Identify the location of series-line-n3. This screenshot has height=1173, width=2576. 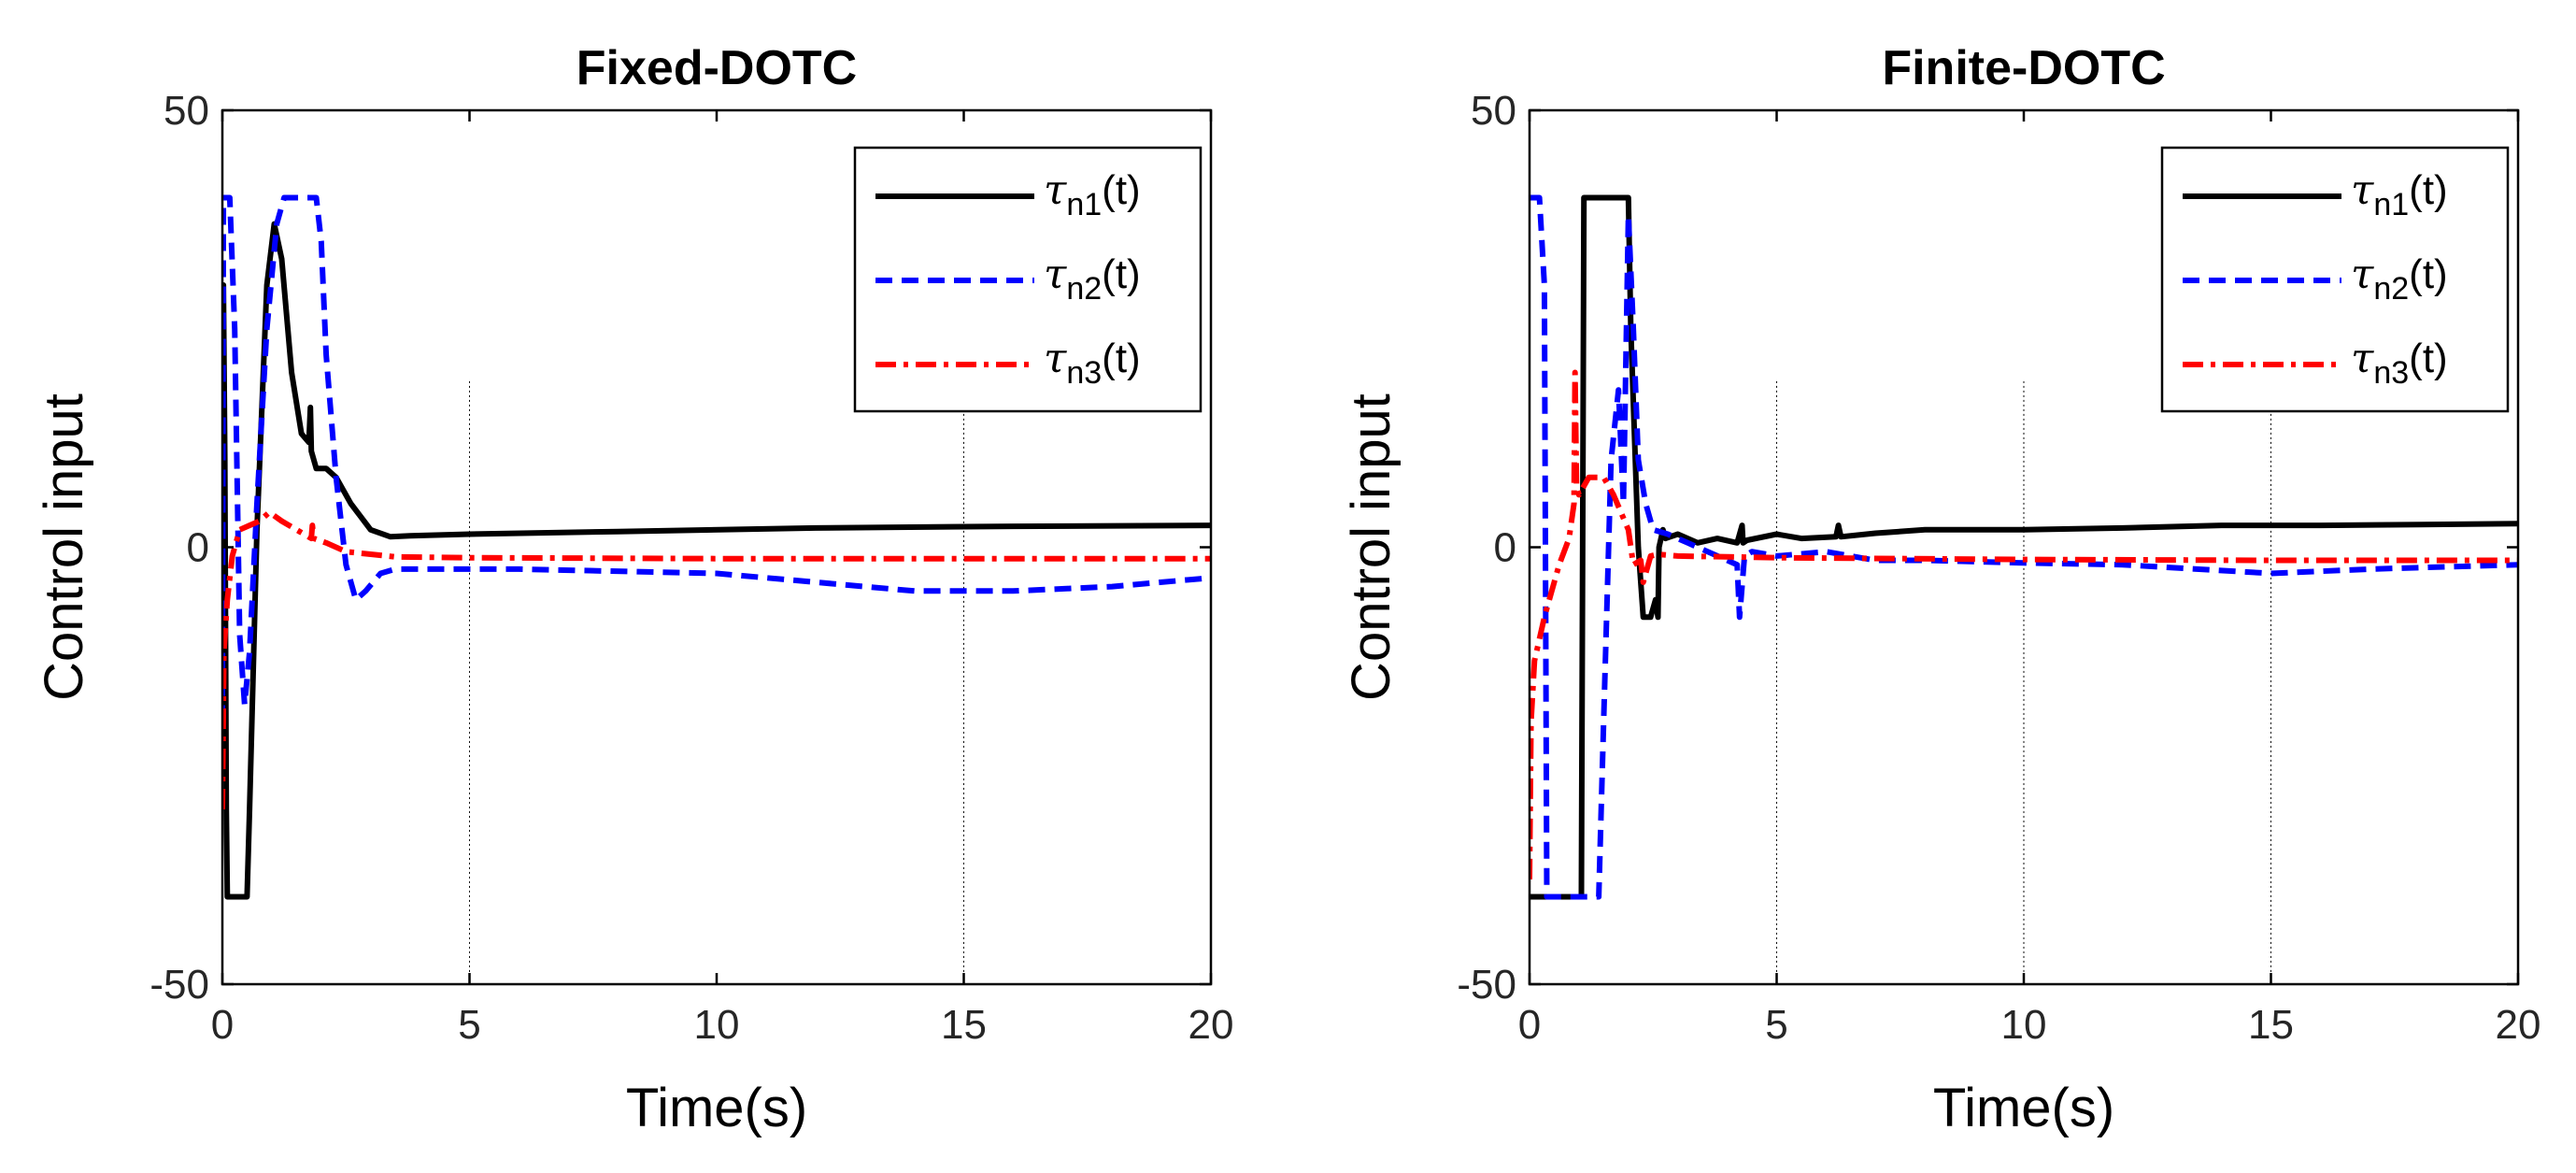
(717, 659).